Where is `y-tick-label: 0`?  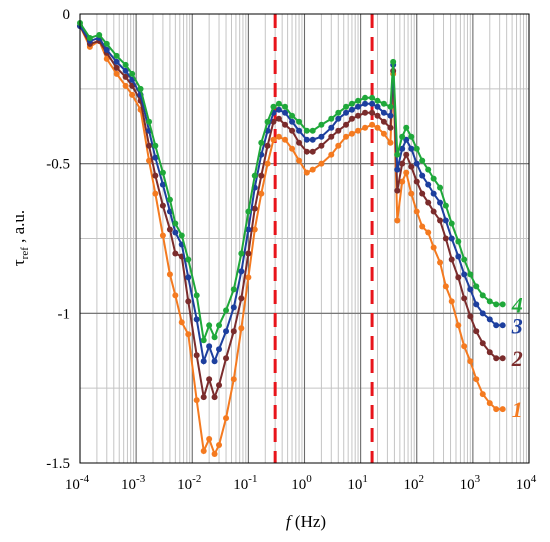
y-tick-label: 0 is located at coordinates (67, 15).